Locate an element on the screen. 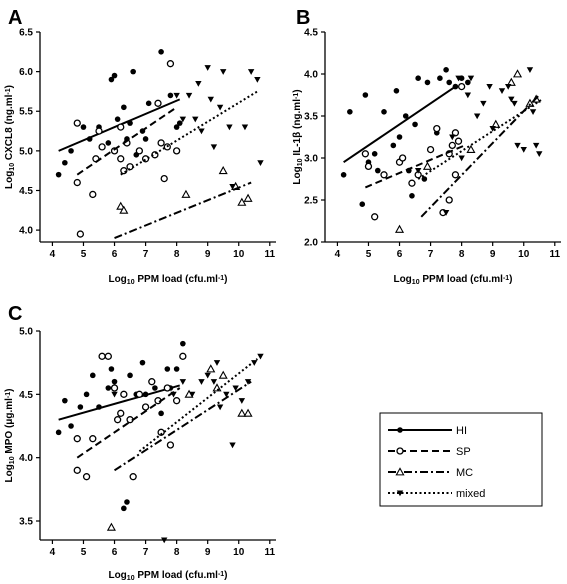  legend-label-hi: HI is located at coordinates (461, 431).